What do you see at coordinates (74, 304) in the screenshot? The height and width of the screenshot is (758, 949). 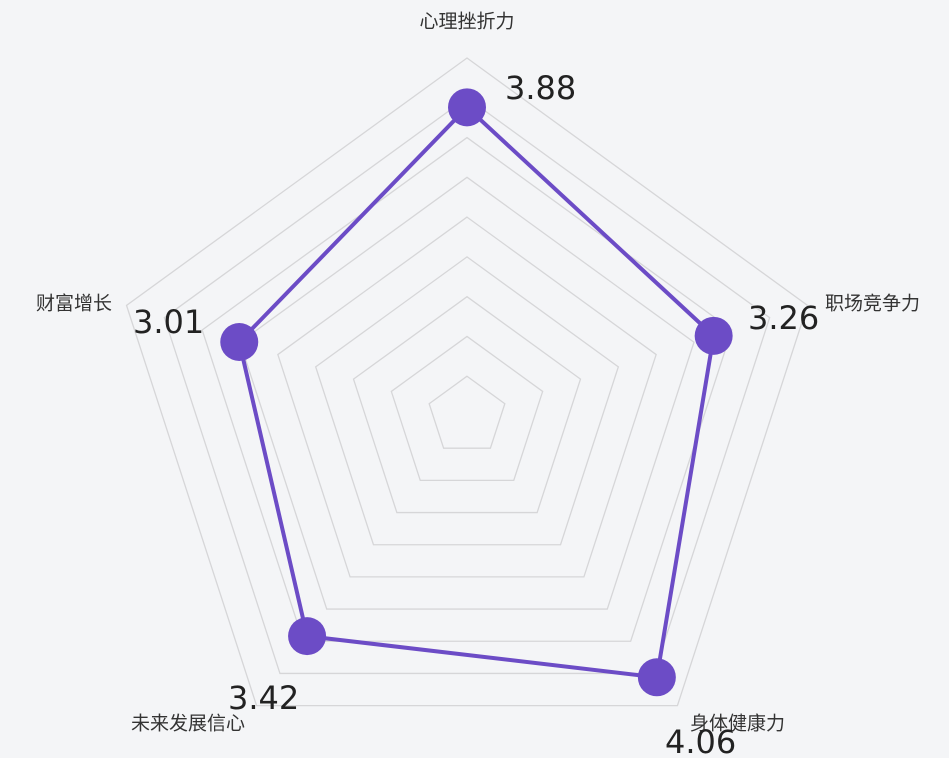 I see `axis-label: 财富增长` at bounding box center [74, 304].